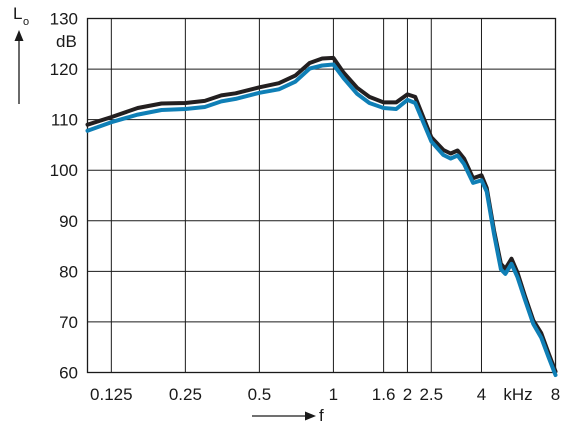 The height and width of the screenshot is (427, 564). Describe the element at coordinates (407, 394) in the screenshot. I see `x-tick-label: 2` at that location.